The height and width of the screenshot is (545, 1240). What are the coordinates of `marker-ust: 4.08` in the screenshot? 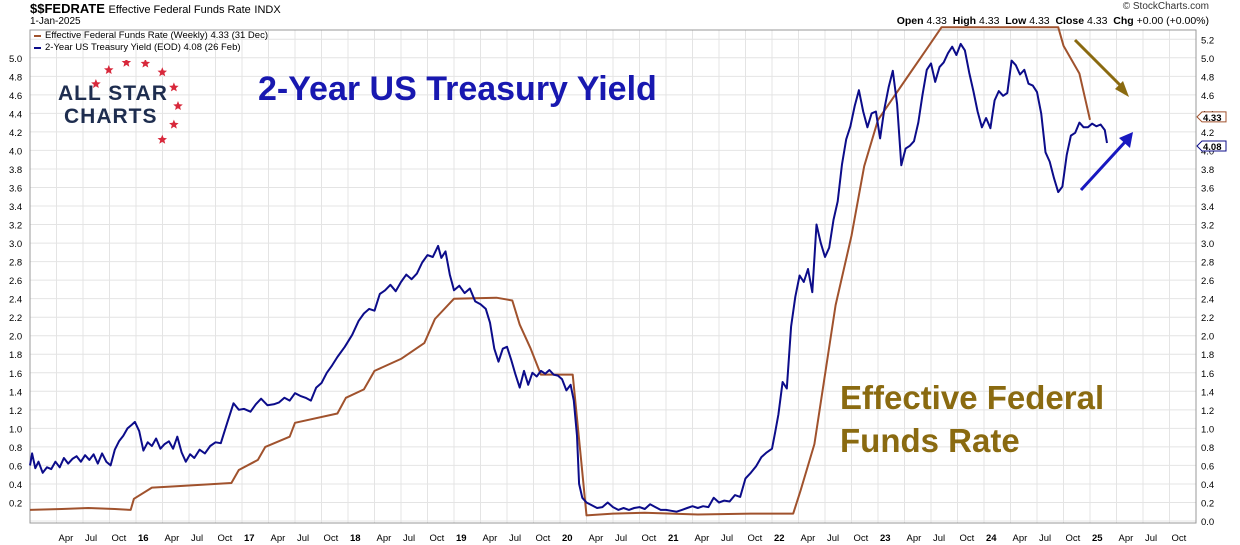 It's located at (1211, 146).